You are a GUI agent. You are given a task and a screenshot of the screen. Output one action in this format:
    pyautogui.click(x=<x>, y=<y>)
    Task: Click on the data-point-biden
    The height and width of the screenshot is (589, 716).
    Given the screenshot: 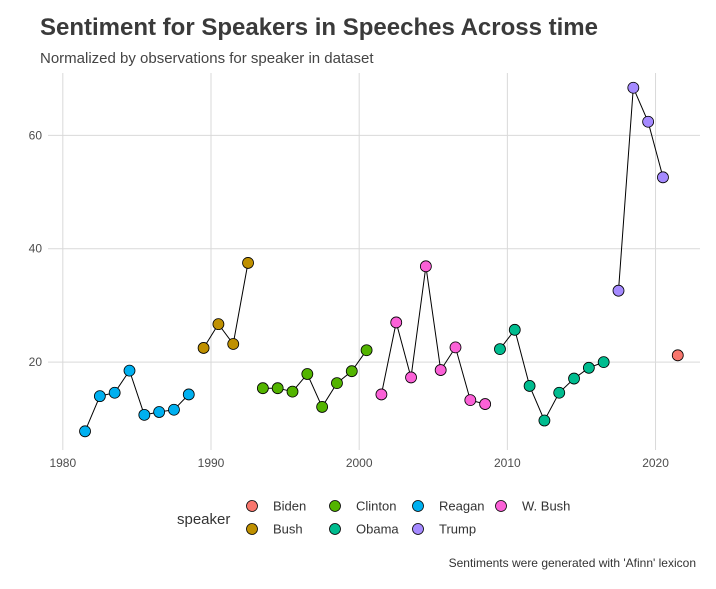 What is the action you would take?
    pyautogui.click(x=677, y=355)
    